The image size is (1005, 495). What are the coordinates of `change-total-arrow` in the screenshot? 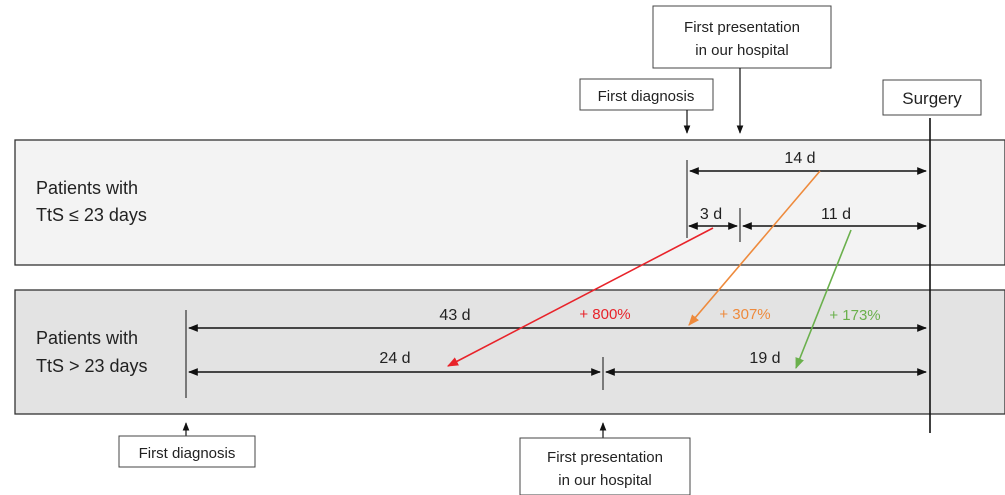 It's located at (754, 248).